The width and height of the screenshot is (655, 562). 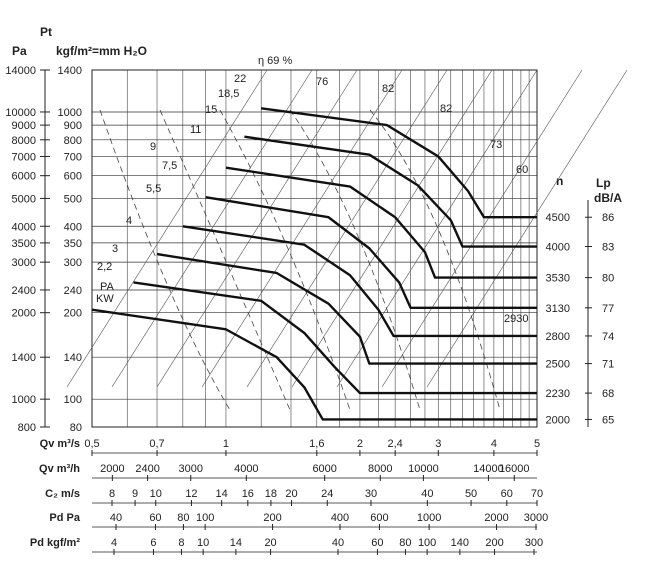 I want to click on bottom-tick-label: 14, so click(x=222, y=494).